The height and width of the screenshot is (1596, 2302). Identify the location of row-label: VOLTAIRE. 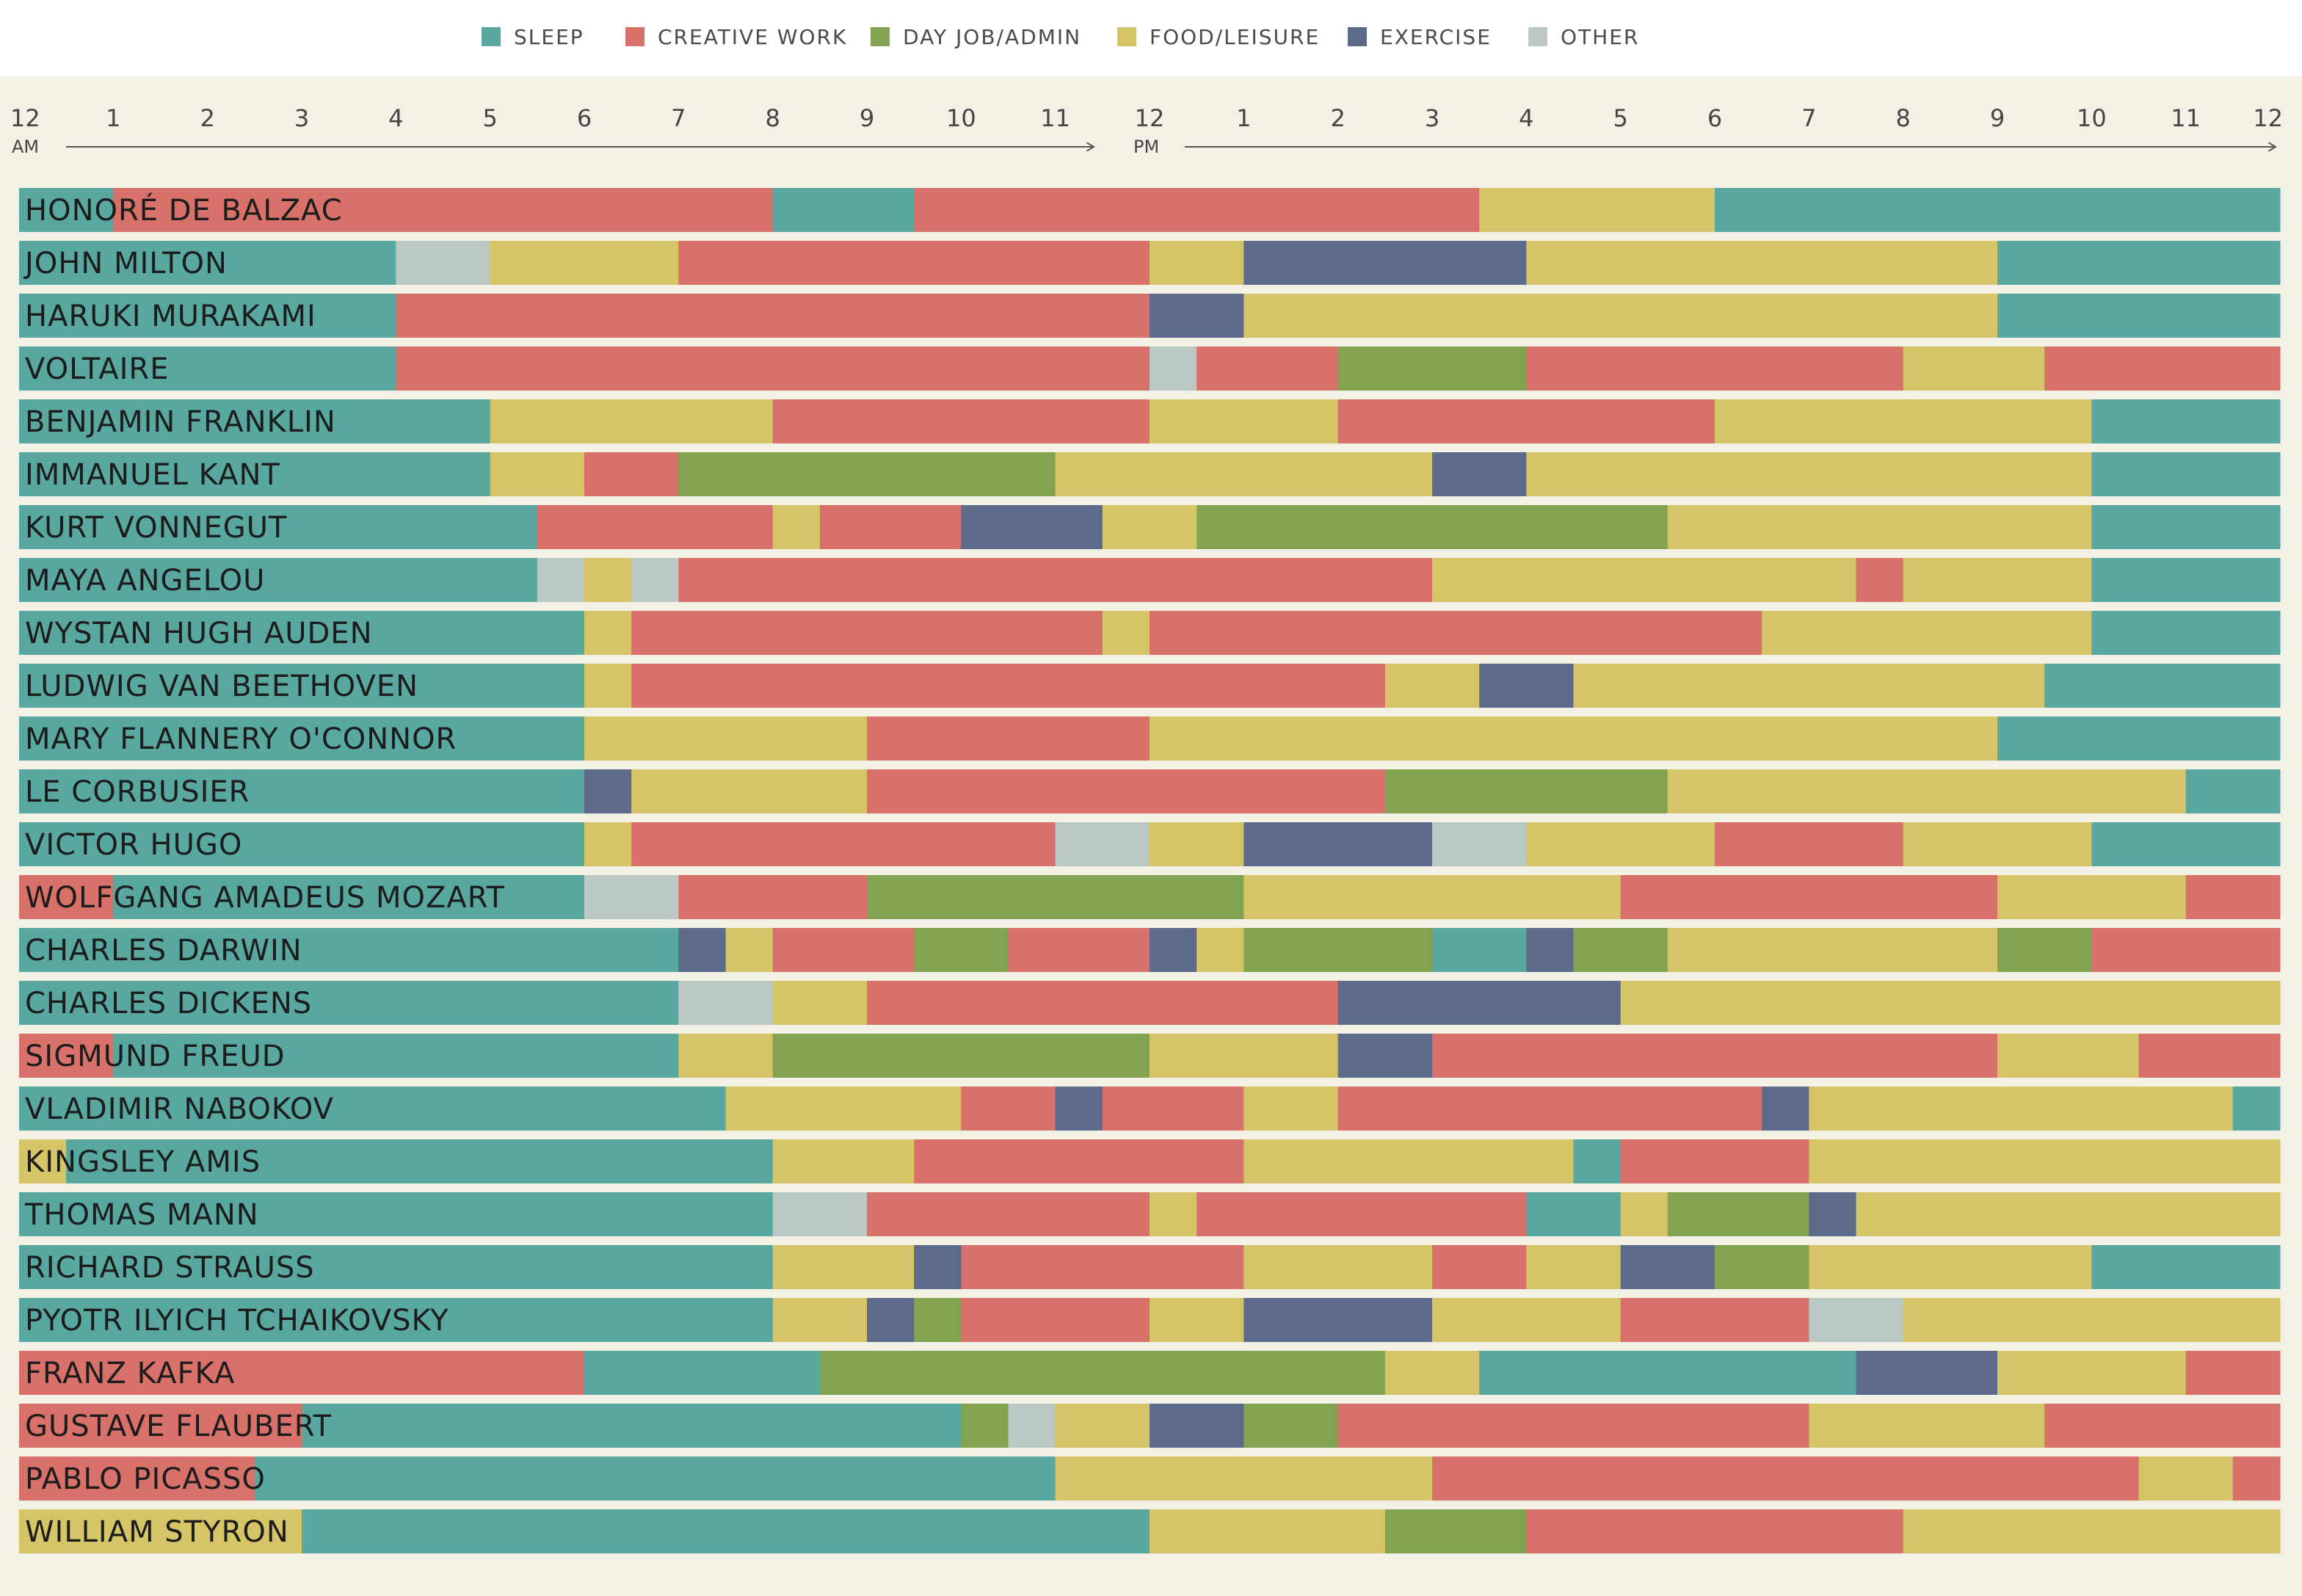
(97, 369).